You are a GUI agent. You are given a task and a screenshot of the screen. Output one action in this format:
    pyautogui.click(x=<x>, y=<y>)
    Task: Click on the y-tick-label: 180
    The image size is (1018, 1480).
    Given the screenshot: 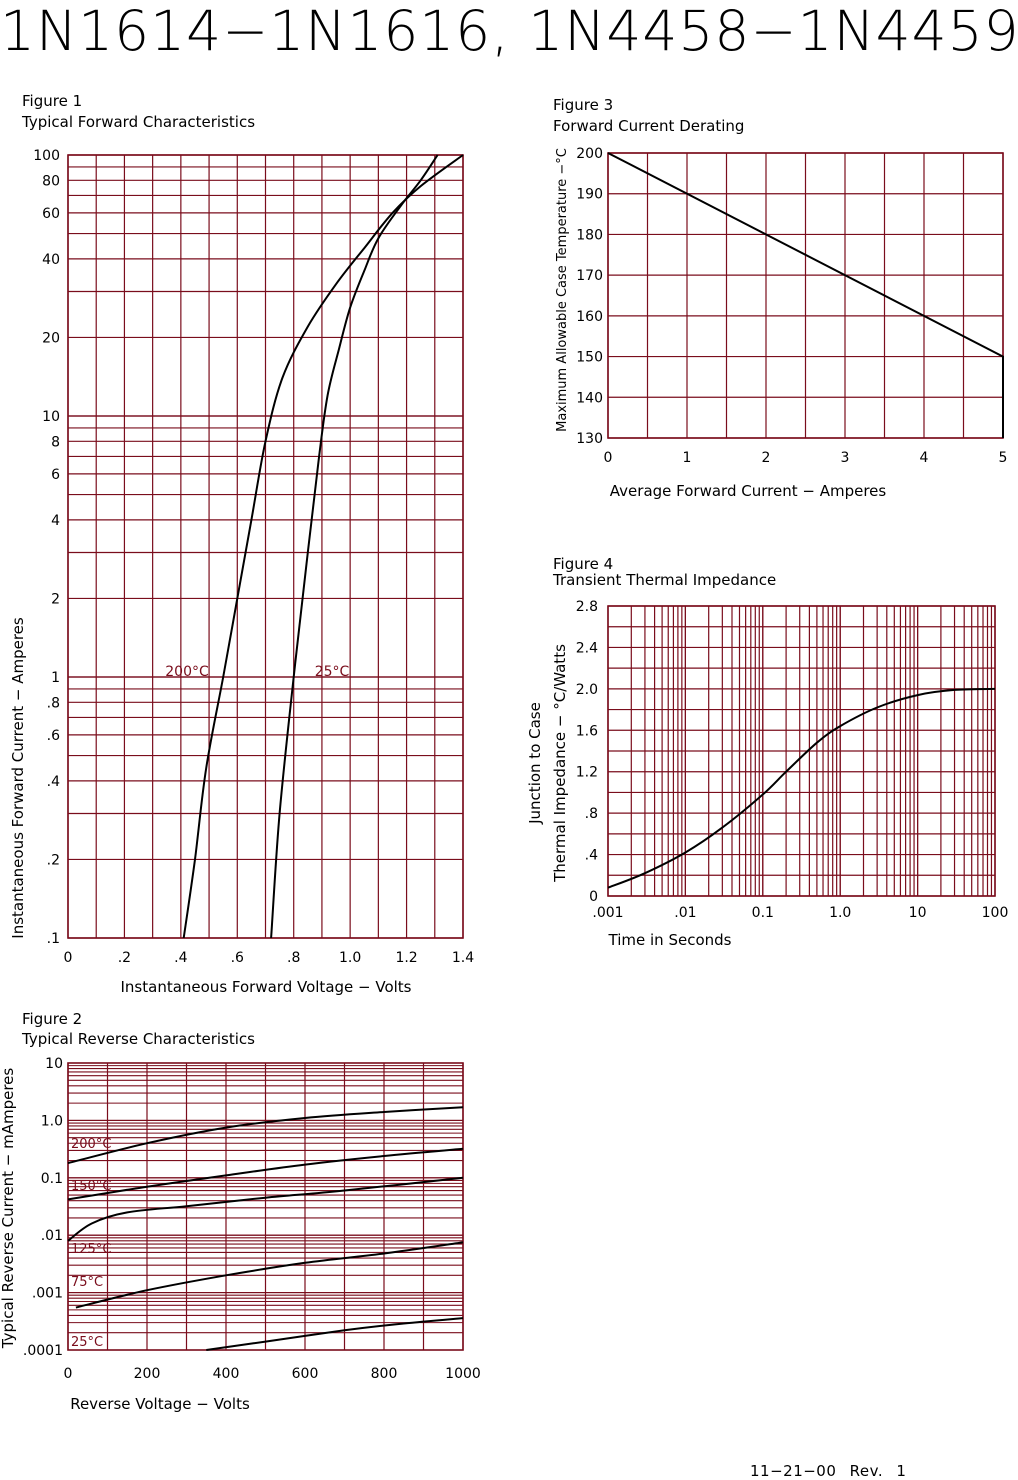 What is the action you would take?
    pyautogui.click(x=589, y=235)
    